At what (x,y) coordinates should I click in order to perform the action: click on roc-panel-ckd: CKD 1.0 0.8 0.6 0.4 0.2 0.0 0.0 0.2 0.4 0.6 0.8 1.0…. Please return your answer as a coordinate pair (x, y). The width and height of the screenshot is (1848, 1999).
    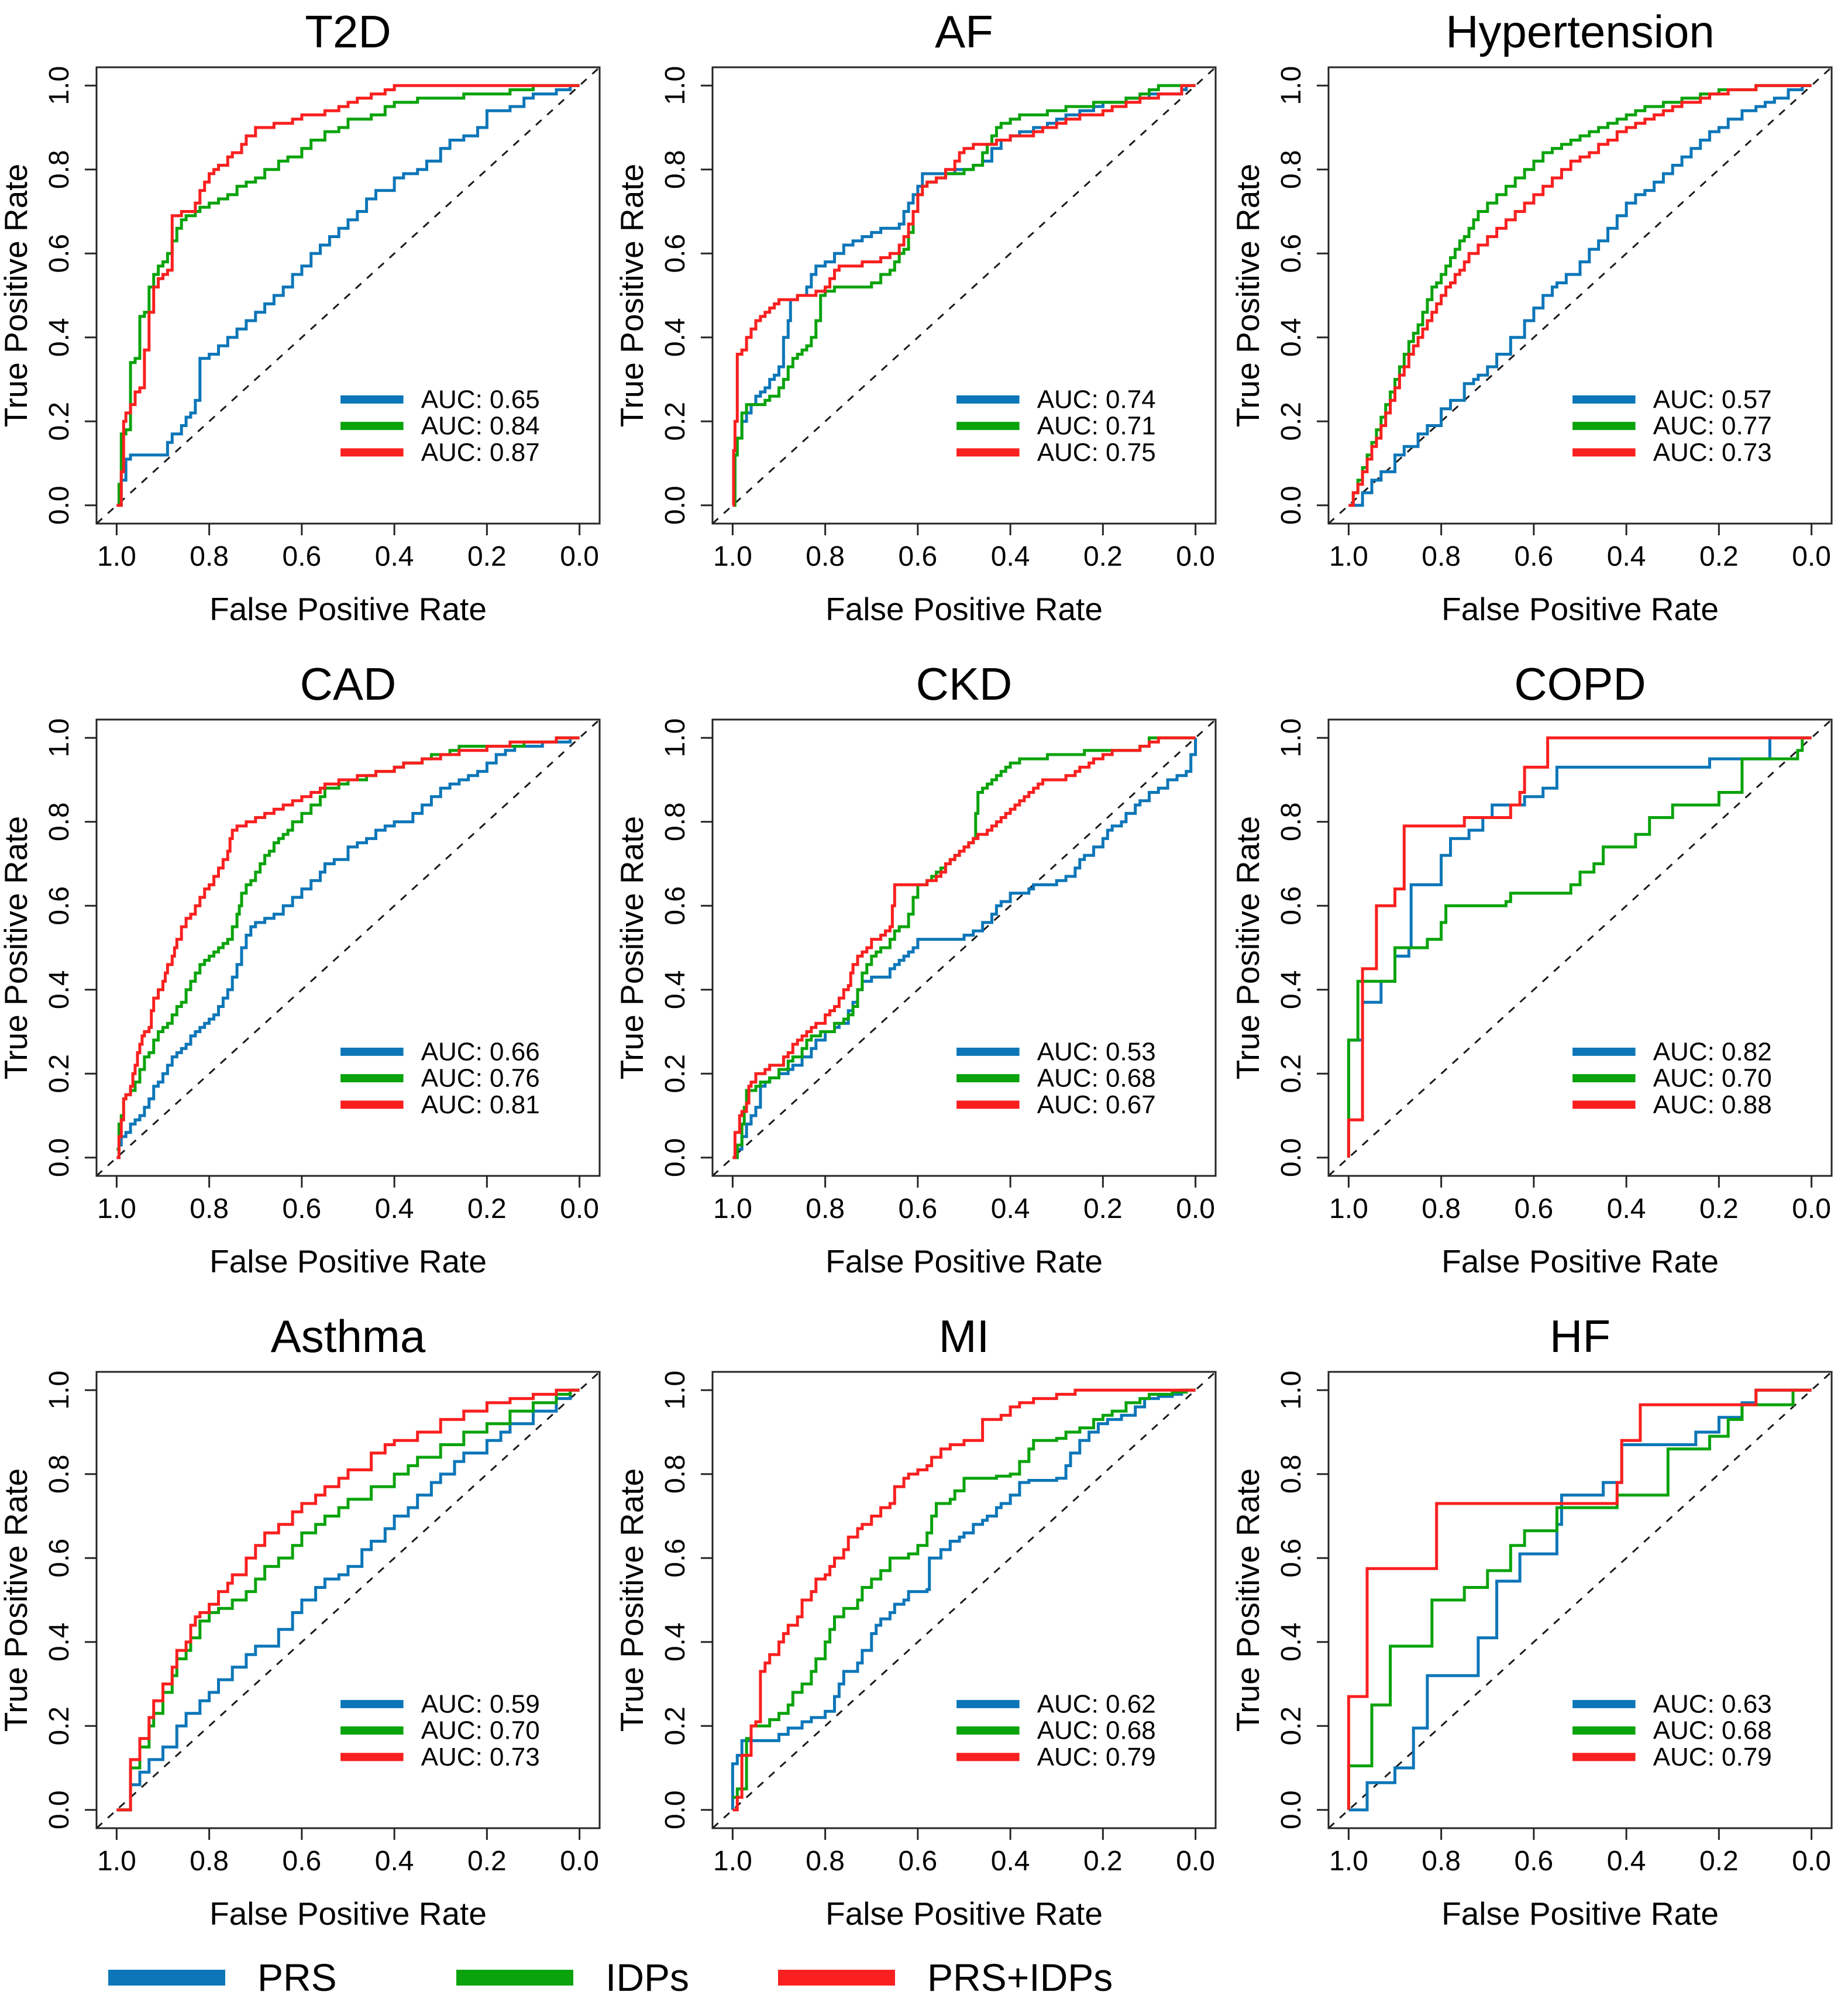
    Looking at the image, I should click on (924, 979).